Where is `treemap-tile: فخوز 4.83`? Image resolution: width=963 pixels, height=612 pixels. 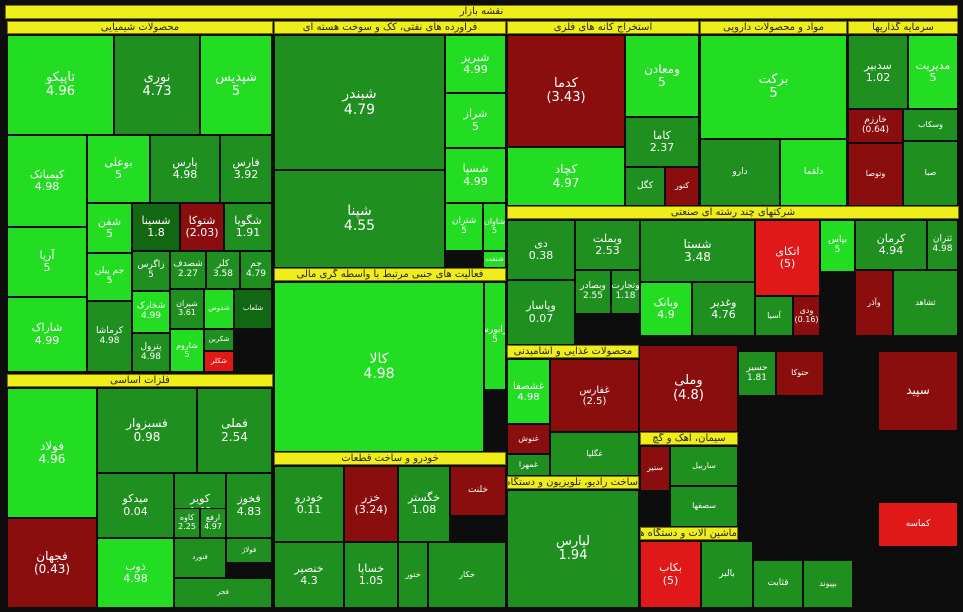
treemap-tile: فخوز 4.83 is located at coordinates (249, 505).